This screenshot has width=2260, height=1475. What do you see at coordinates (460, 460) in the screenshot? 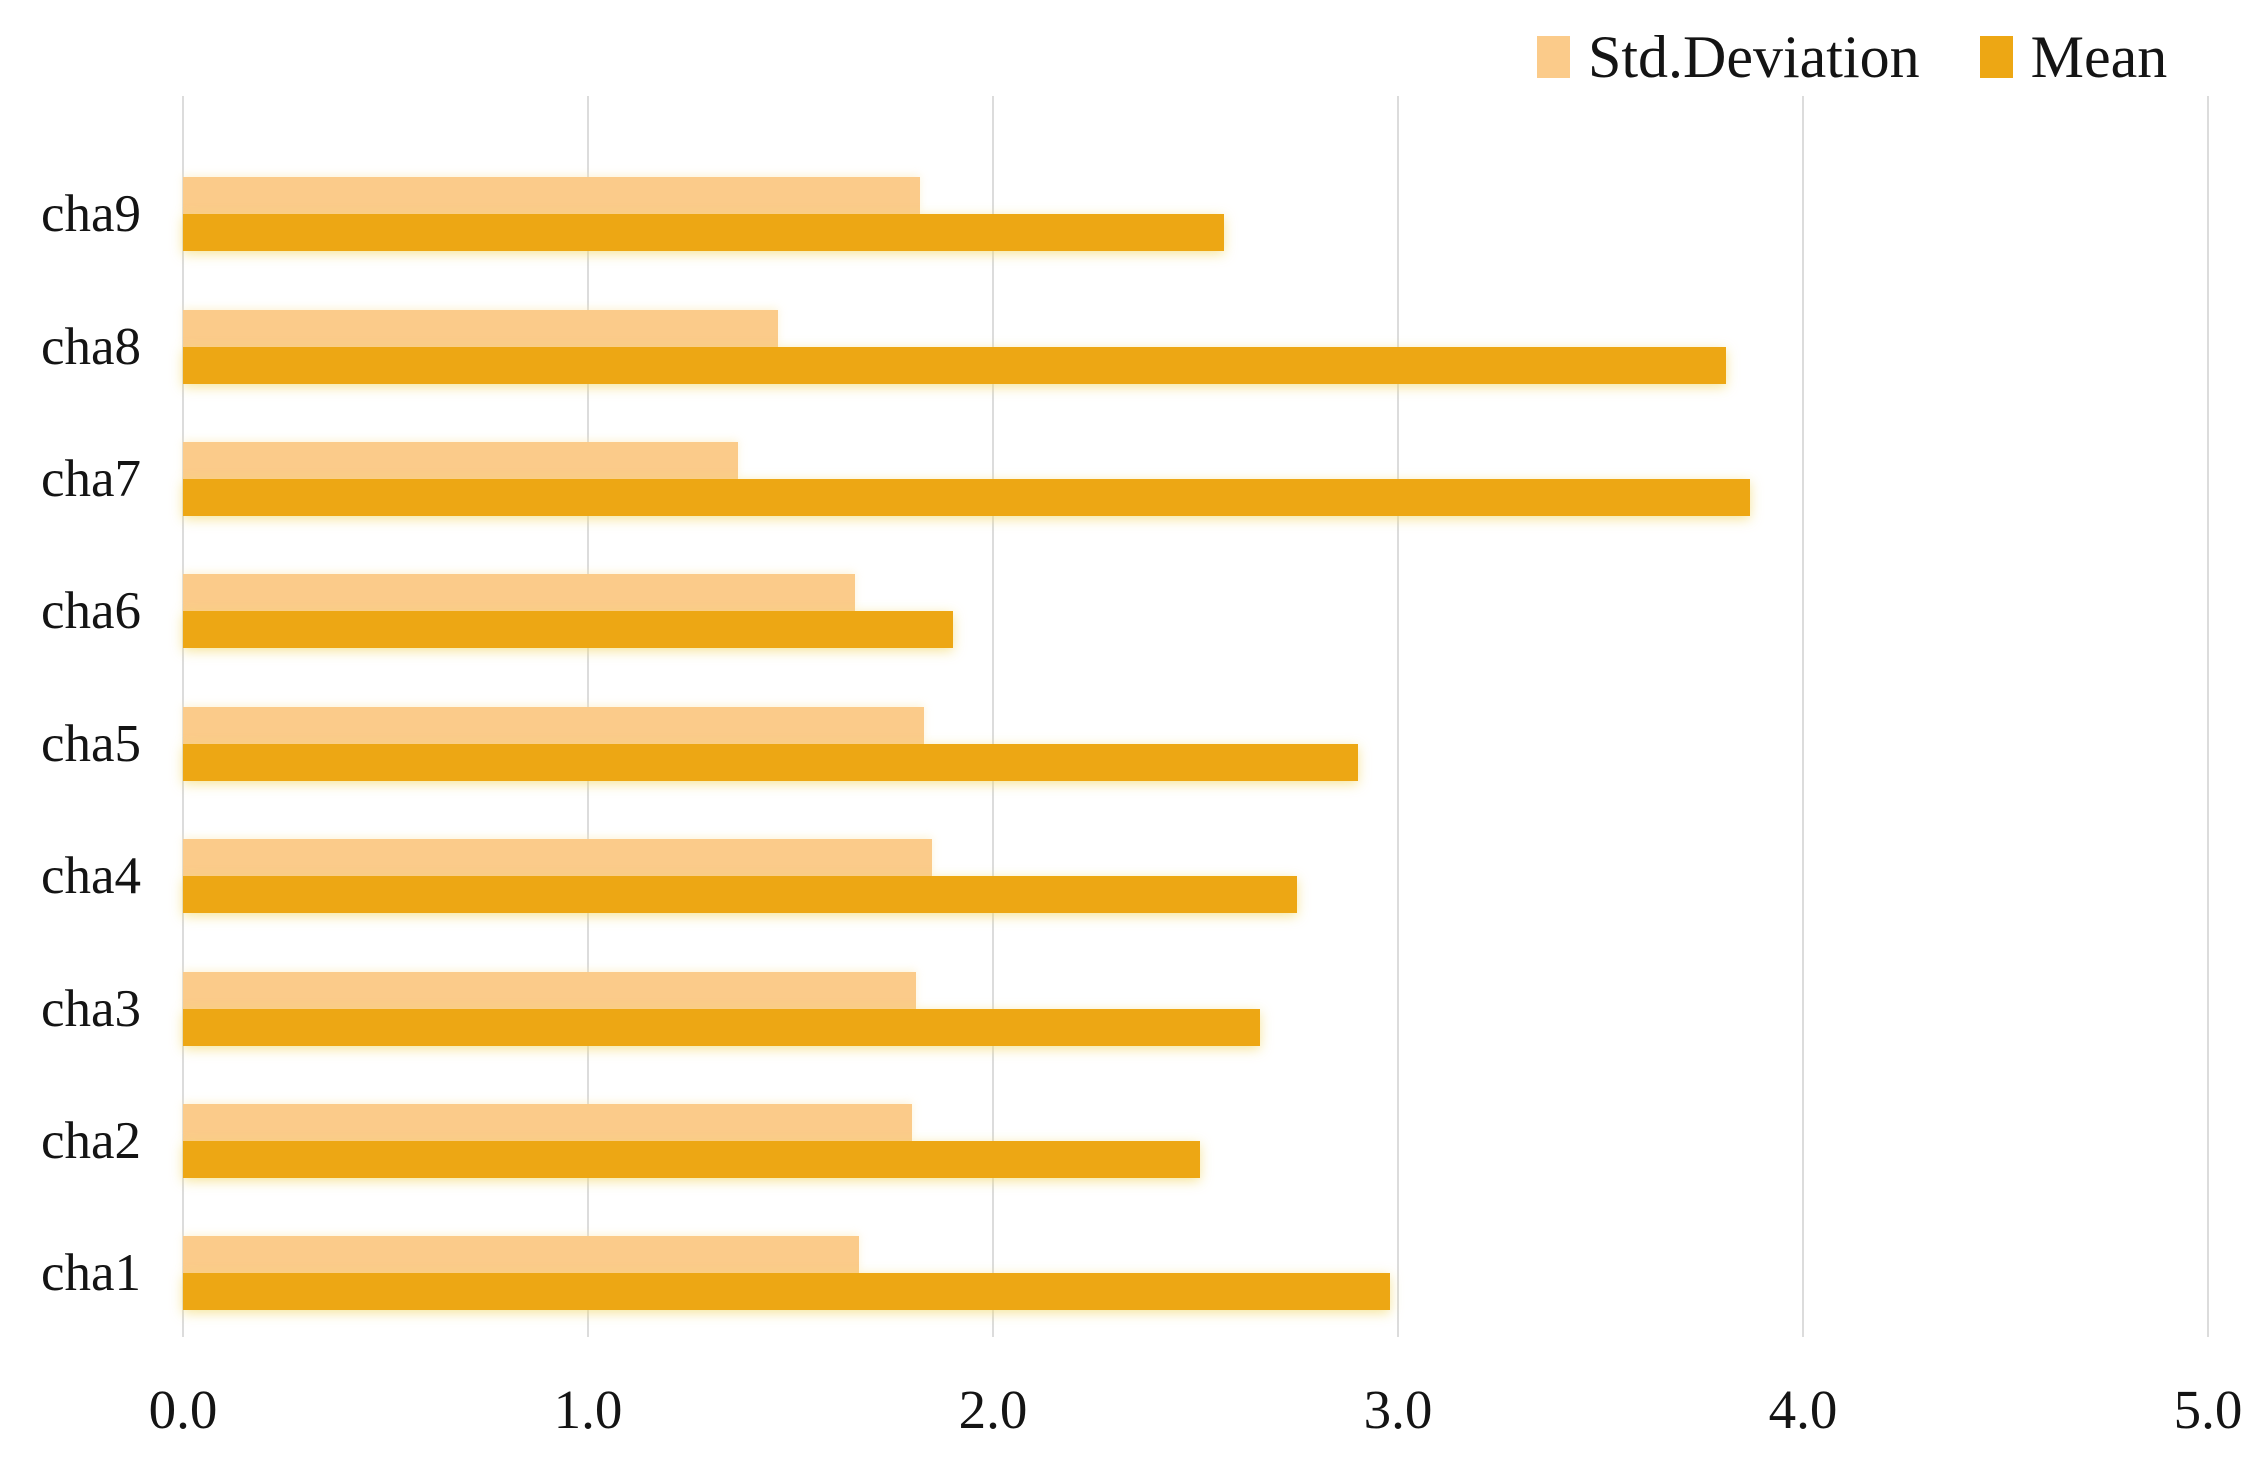
I see `bar-std-cha7` at bounding box center [460, 460].